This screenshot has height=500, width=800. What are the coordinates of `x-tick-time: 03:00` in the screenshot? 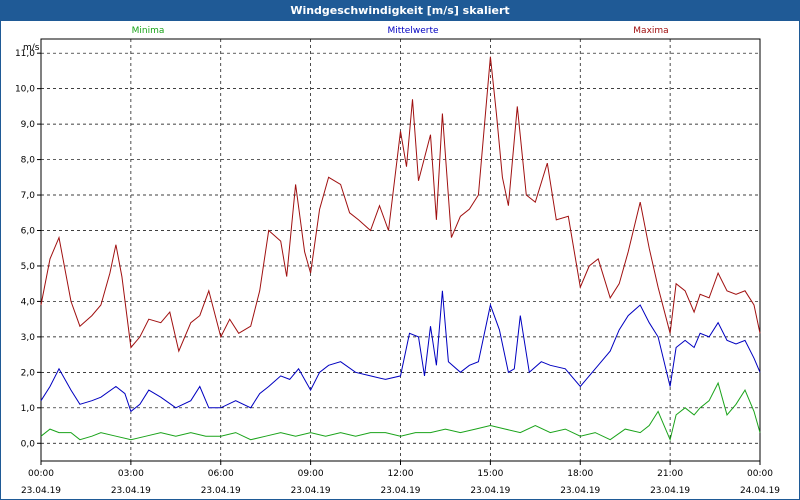 It's located at (131, 474).